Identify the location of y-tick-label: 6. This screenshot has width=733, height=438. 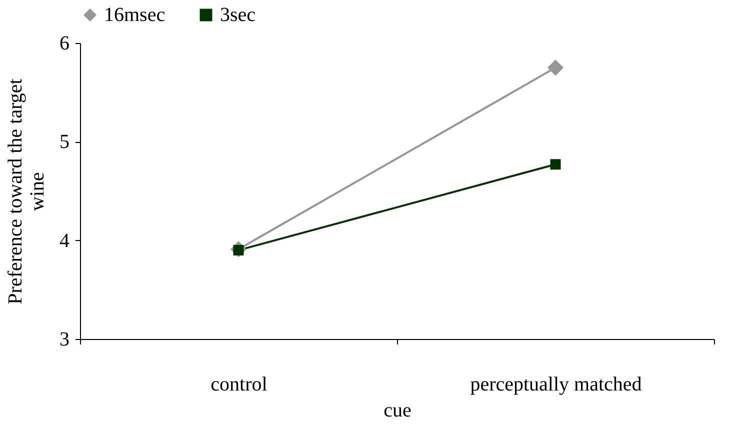
(65, 43).